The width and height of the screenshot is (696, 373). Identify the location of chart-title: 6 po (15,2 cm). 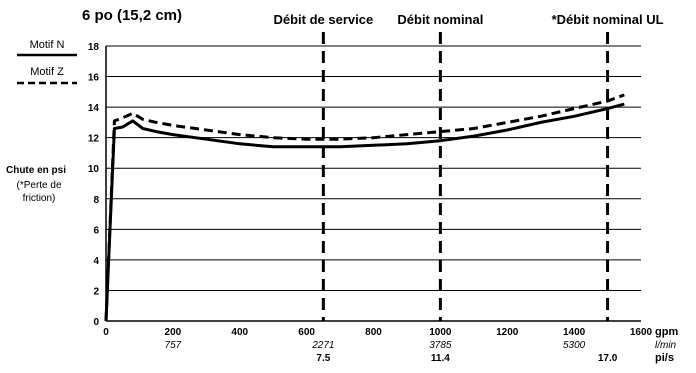
(132, 15).